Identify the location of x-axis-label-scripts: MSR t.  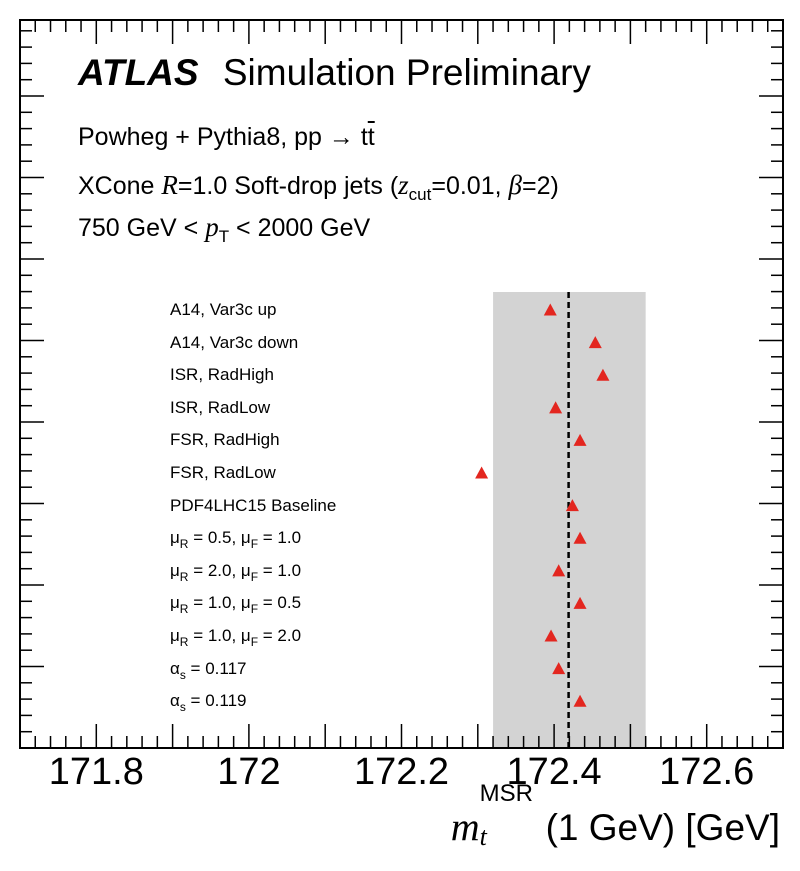
(513, 815).